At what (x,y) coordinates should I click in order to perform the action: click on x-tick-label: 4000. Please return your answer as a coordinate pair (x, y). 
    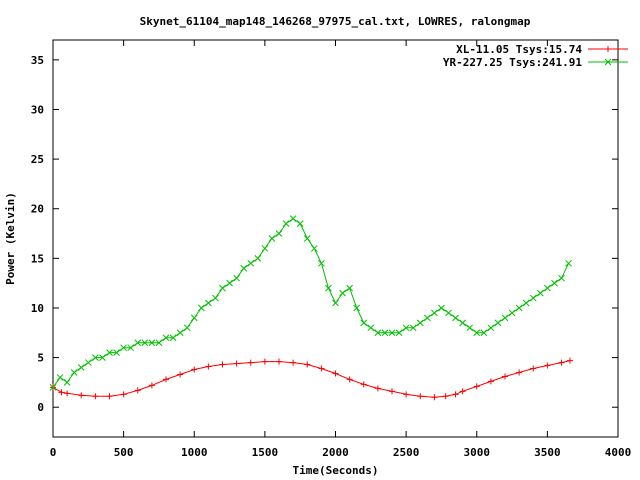
    Looking at the image, I should click on (618, 452).